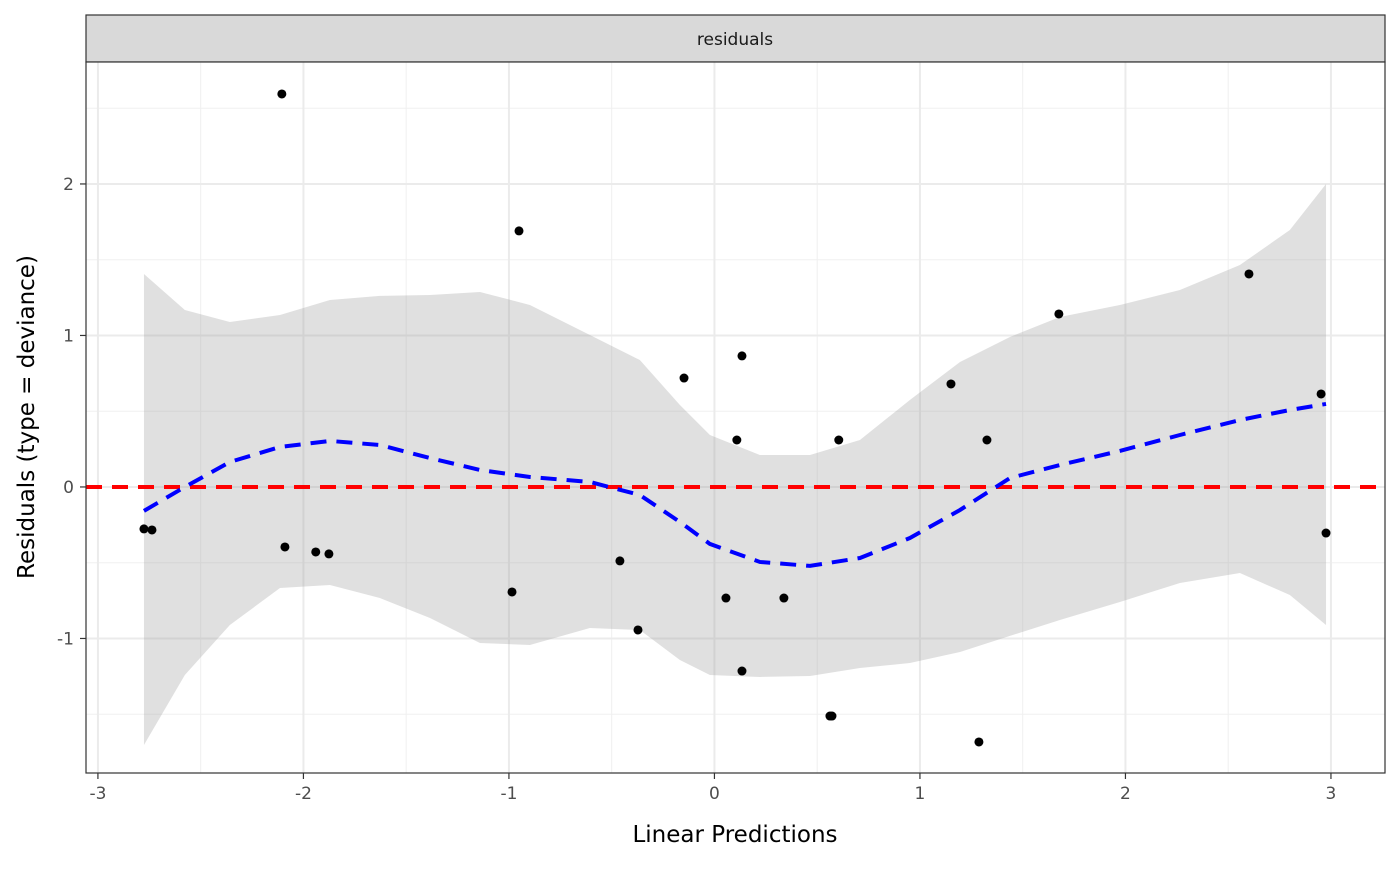 The image size is (1400, 870). I want to click on x-tick-label: -2, so click(303, 794).